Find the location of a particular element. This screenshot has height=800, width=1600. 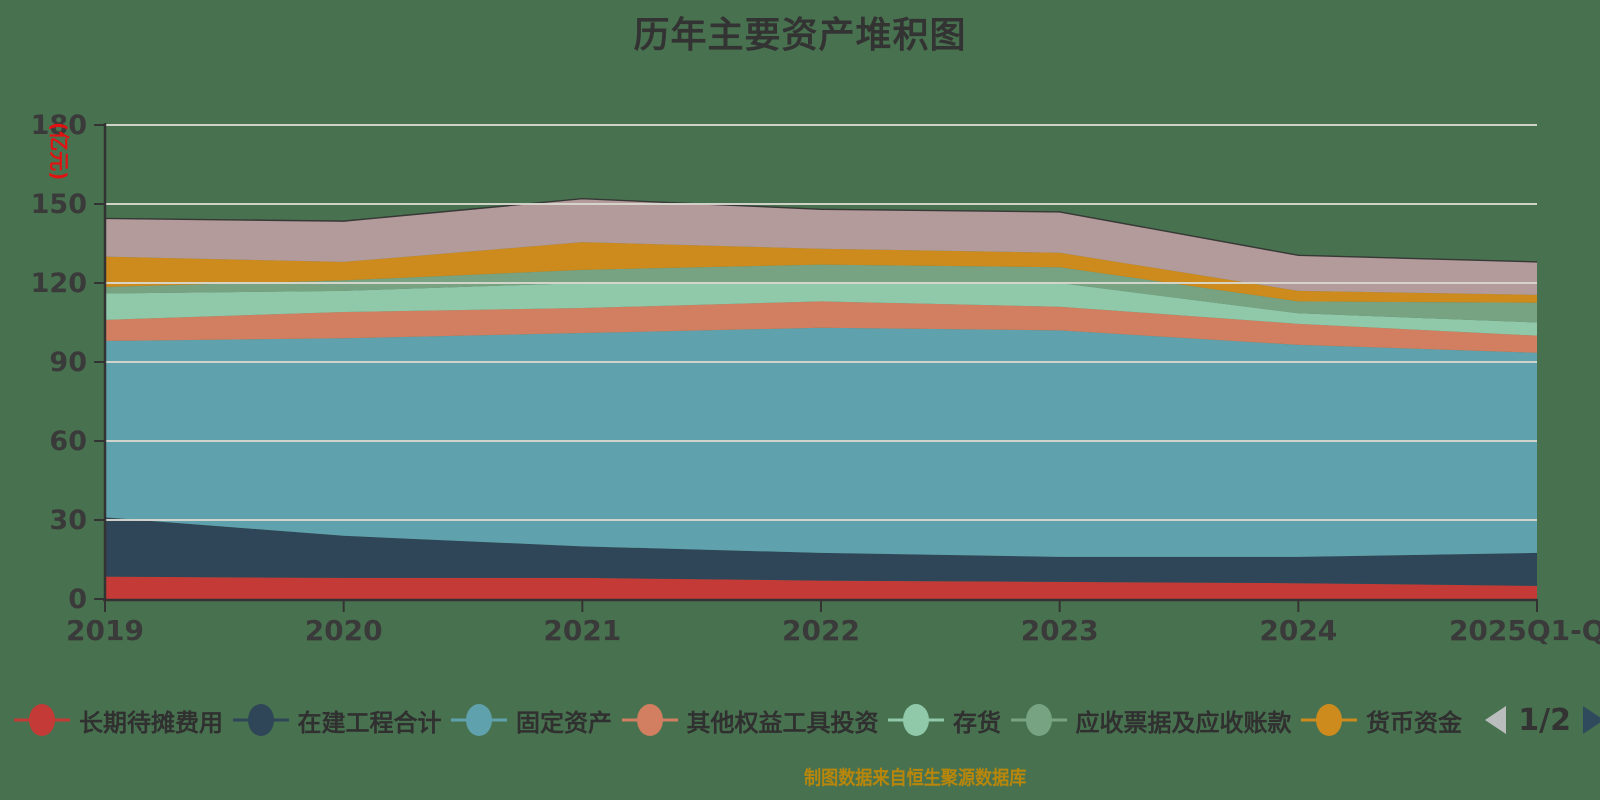

x-tick-label: 2022 is located at coordinates (821, 630).